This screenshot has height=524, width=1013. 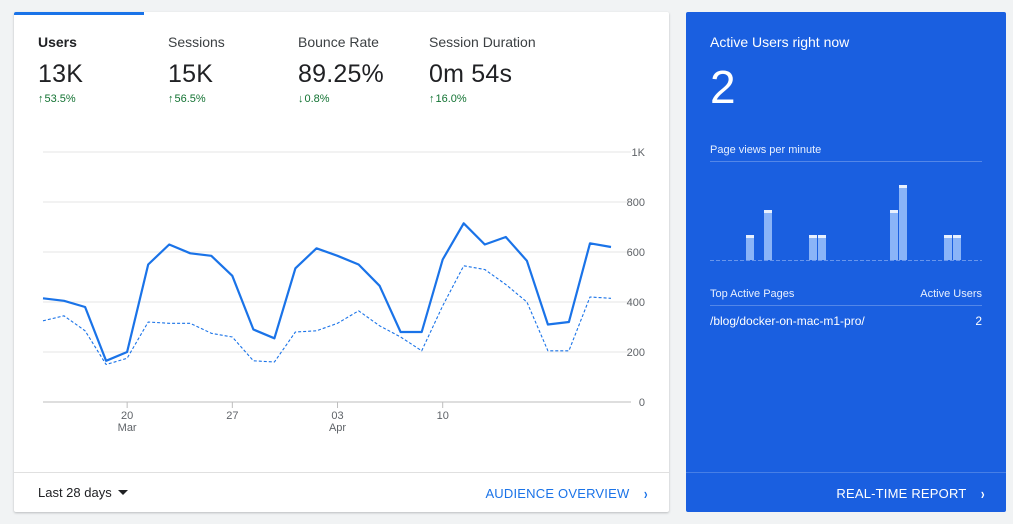 What do you see at coordinates (317, 99) in the screenshot?
I see `metric-delta-value: 0.8%` at bounding box center [317, 99].